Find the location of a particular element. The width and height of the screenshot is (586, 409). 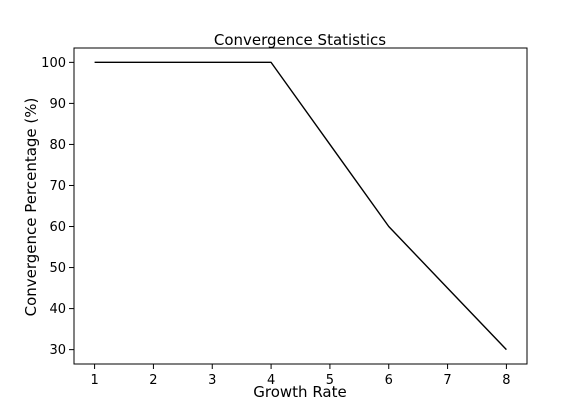

y-tick-label: 90 is located at coordinates (57, 104).